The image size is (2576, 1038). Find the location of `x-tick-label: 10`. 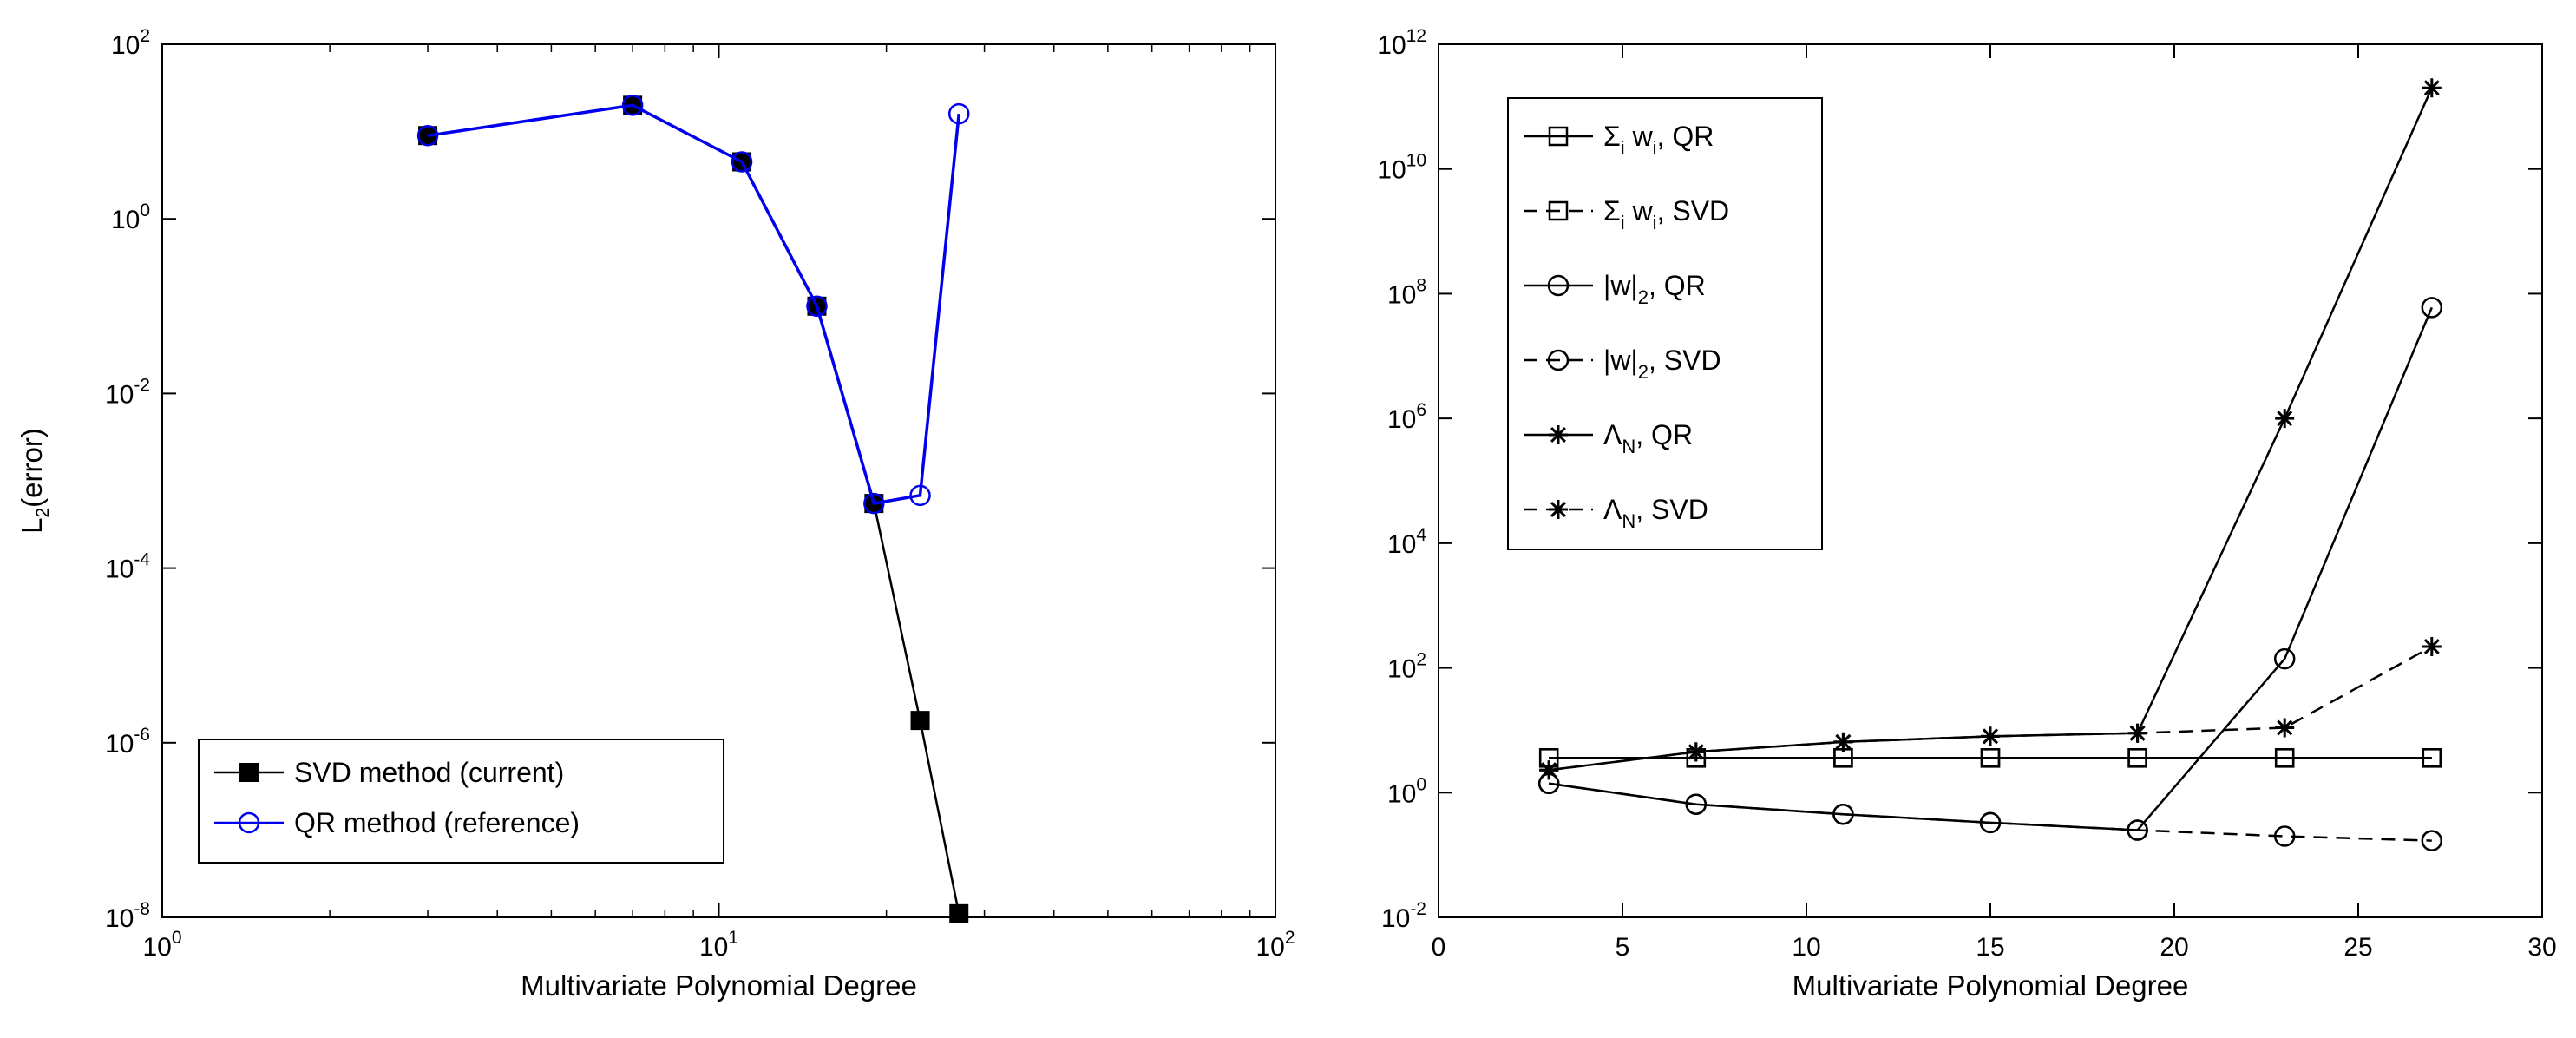

x-tick-label: 10 is located at coordinates (1806, 947).